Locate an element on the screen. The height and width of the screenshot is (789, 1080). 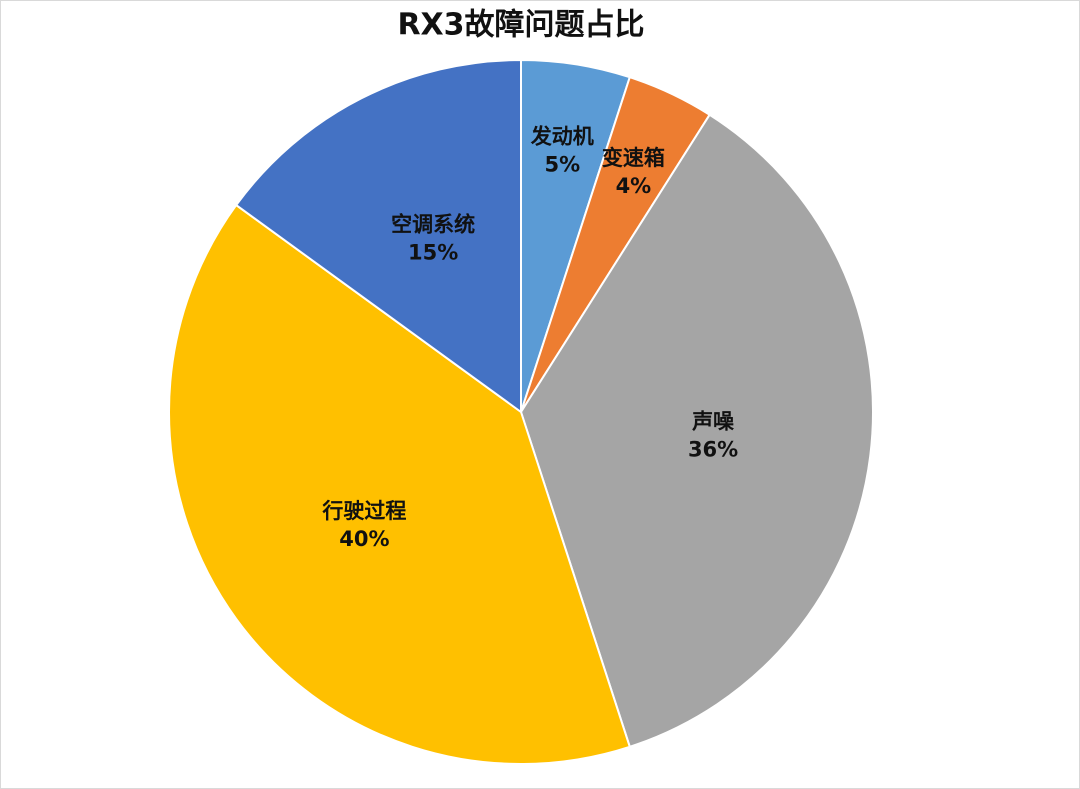
slice-label: 空调系统 is located at coordinates (433, 225).